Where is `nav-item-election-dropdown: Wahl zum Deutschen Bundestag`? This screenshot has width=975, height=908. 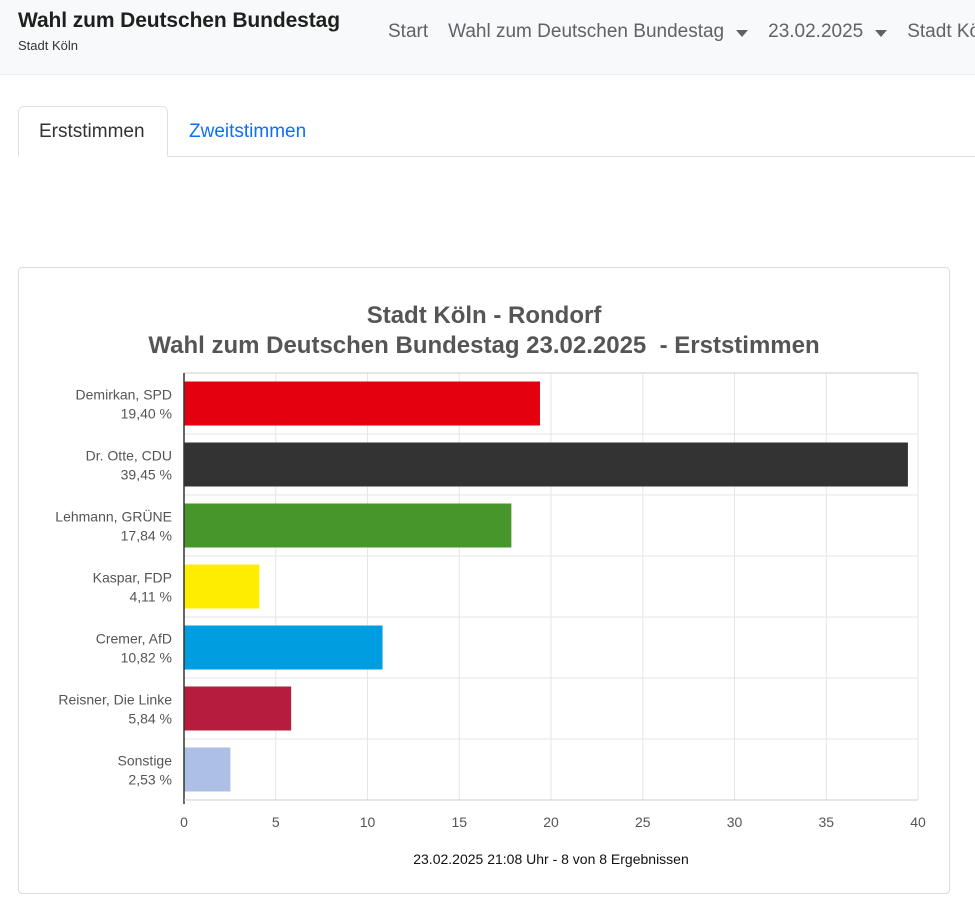
nav-item-election-dropdown: Wahl zum Deutschen Bundestag is located at coordinates (598, 32).